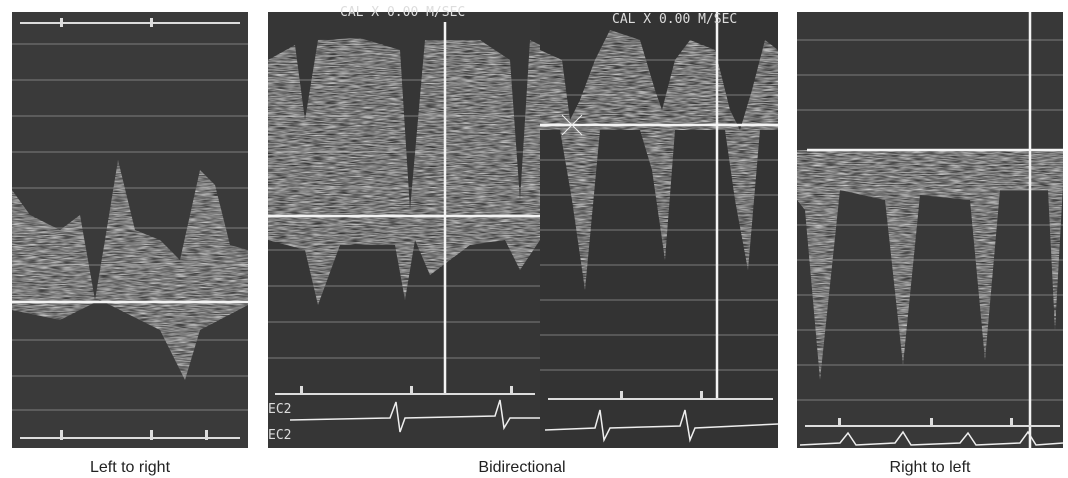 Image resolution: width=1068 pixels, height=478 pixels. I want to click on caption: Left to right, so click(130, 467).